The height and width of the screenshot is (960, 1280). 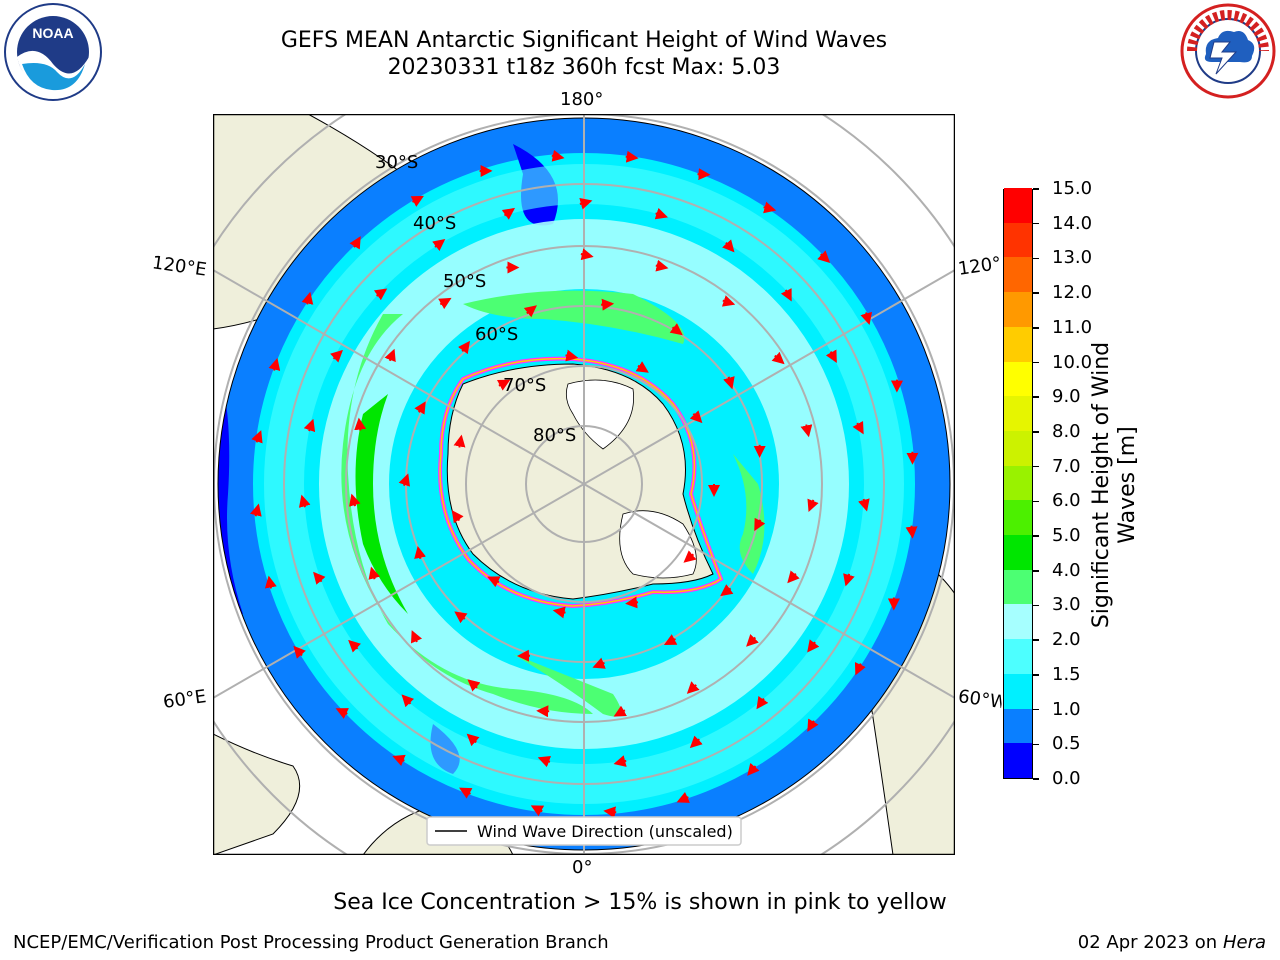 What do you see at coordinates (554, 435) in the screenshot?
I see `lat-label-80s: 80°S` at bounding box center [554, 435].